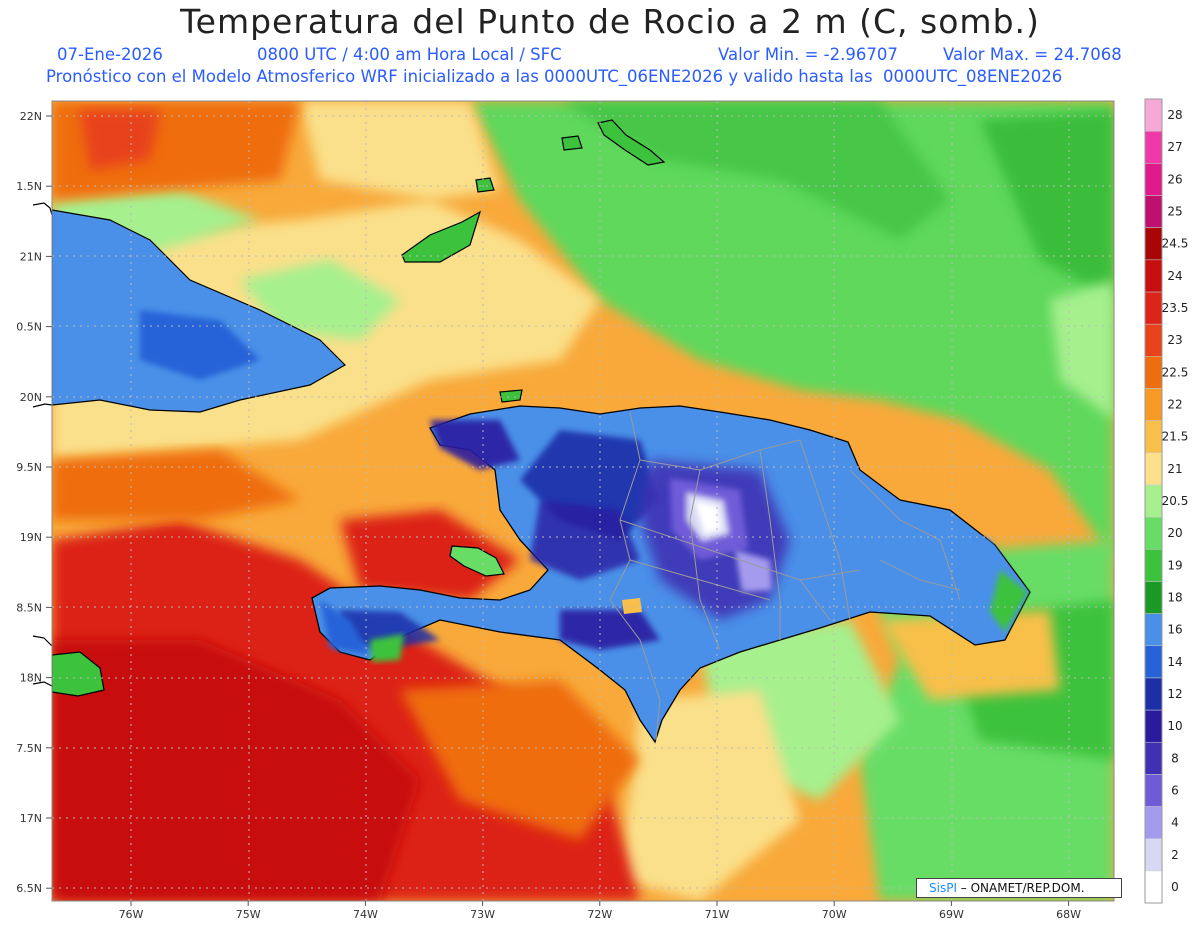 The width and height of the screenshot is (1200, 927). What do you see at coordinates (31, 818) in the screenshot?
I see `lat-tick-label: 17N` at bounding box center [31, 818].